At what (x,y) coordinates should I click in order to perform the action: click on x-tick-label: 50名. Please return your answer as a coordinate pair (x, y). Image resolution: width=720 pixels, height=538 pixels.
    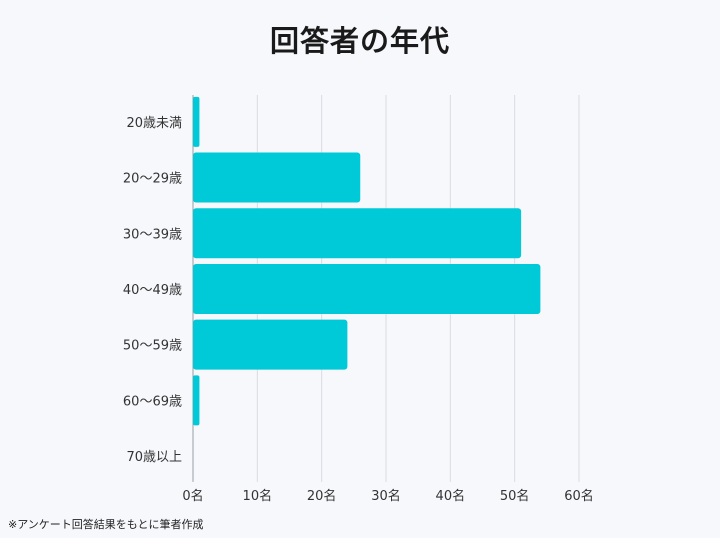
    Looking at the image, I should click on (515, 496).